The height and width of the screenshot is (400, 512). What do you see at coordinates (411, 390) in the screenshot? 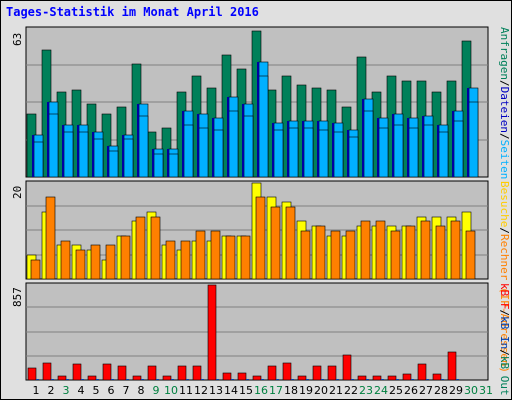
I see `day-label-26: 26` at bounding box center [411, 390].